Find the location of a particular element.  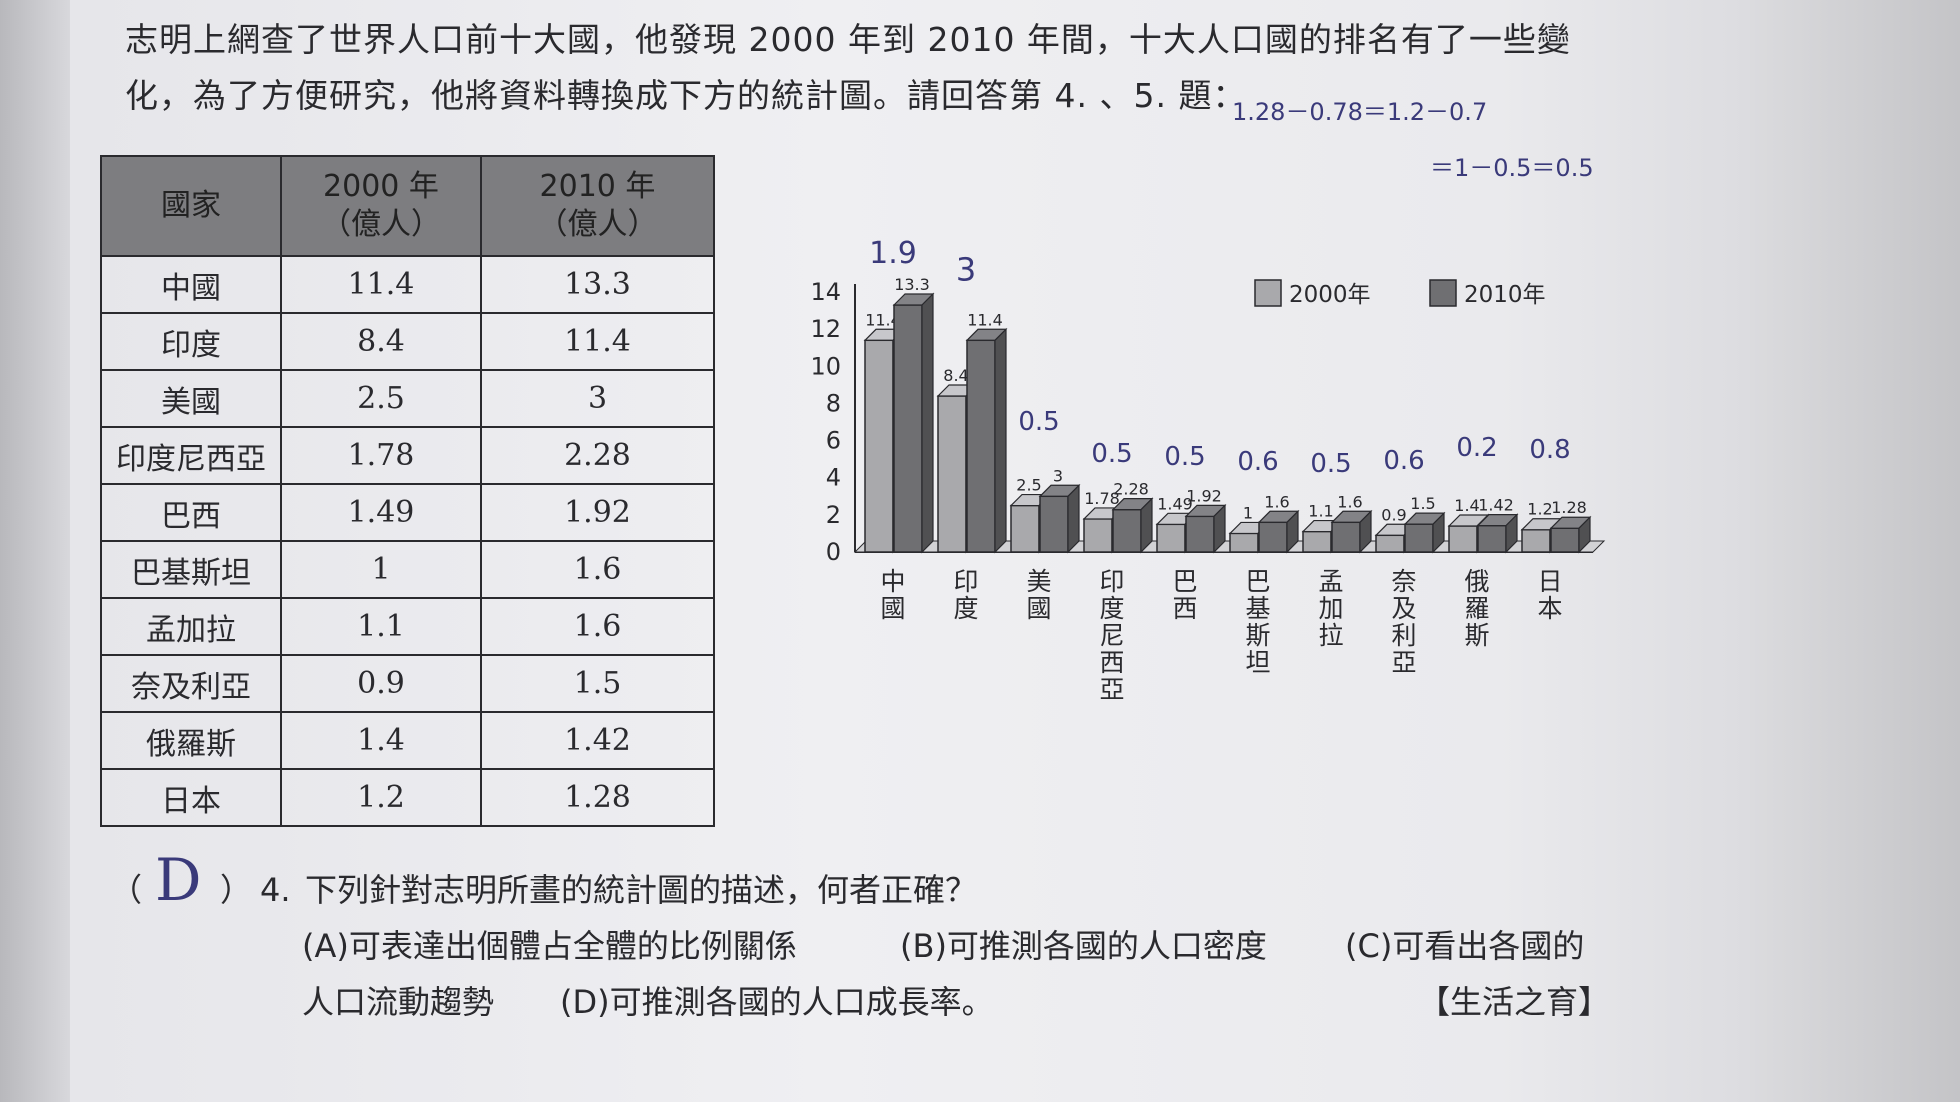

table-row: 巴西 1.49 1.92 is located at coordinates (407, 512).